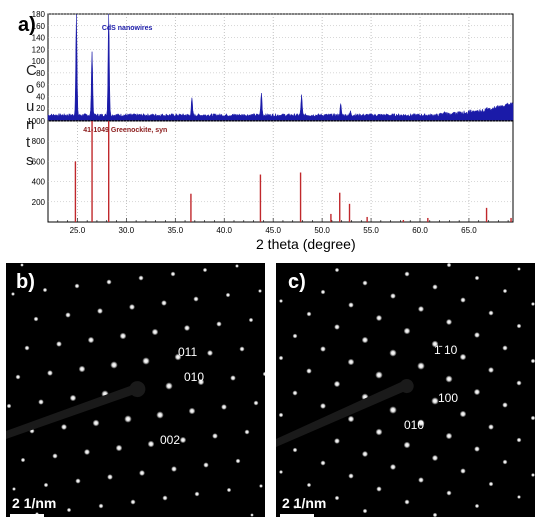 This screenshot has height=520, width=540. Describe the element at coordinates (40, 73) in the screenshot. I see `y-tick-label: 80` at that location.